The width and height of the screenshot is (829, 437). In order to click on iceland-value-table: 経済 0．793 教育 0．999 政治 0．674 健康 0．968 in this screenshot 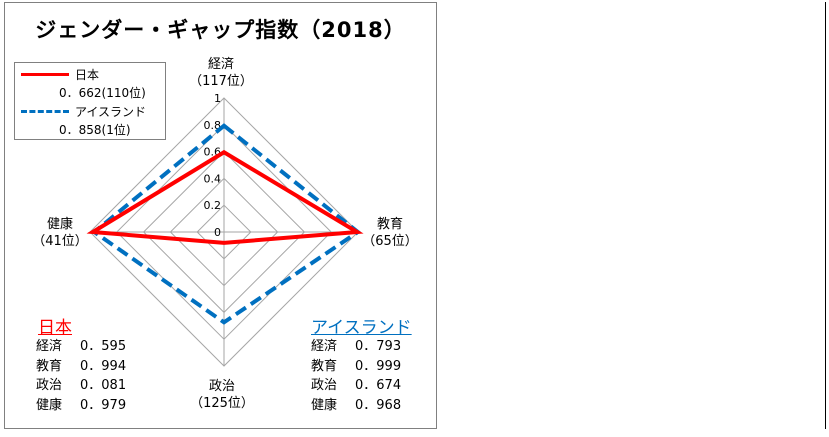, I will do `click(356, 374)`.